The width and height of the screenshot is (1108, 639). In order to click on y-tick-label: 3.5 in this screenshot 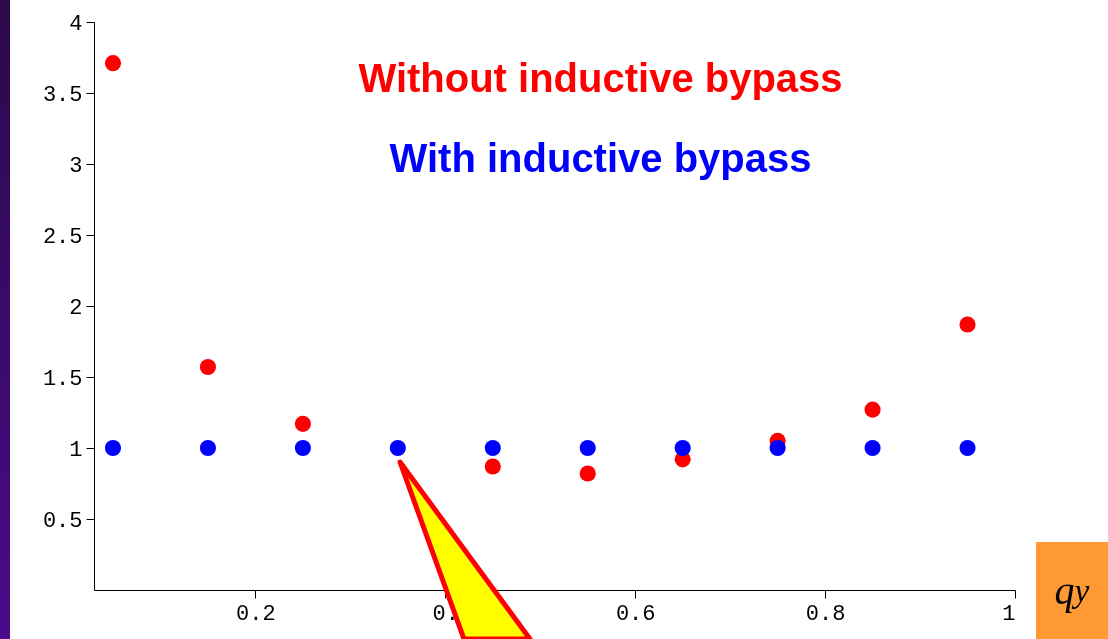, I will do `click(62, 95)`.